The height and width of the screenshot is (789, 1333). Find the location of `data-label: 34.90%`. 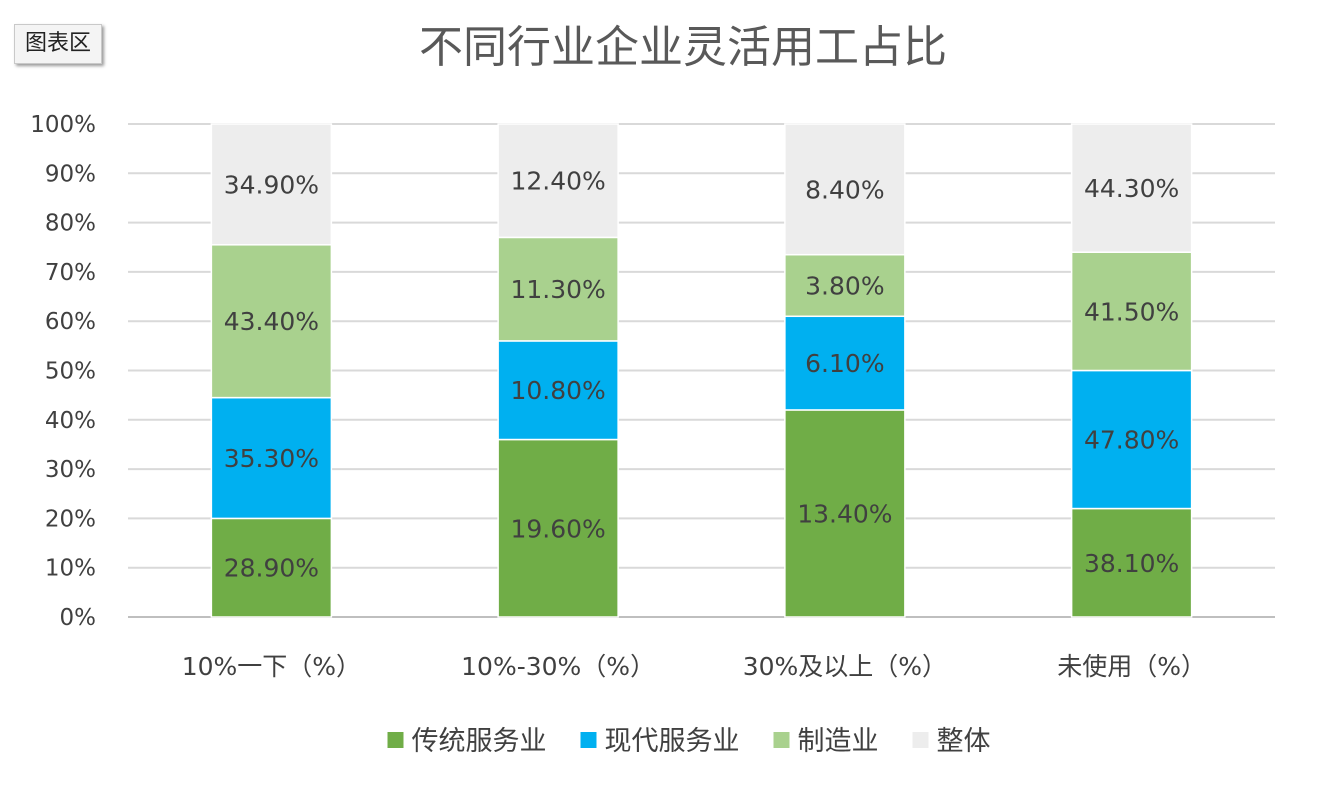

data-label: 34.90% is located at coordinates (271, 184).